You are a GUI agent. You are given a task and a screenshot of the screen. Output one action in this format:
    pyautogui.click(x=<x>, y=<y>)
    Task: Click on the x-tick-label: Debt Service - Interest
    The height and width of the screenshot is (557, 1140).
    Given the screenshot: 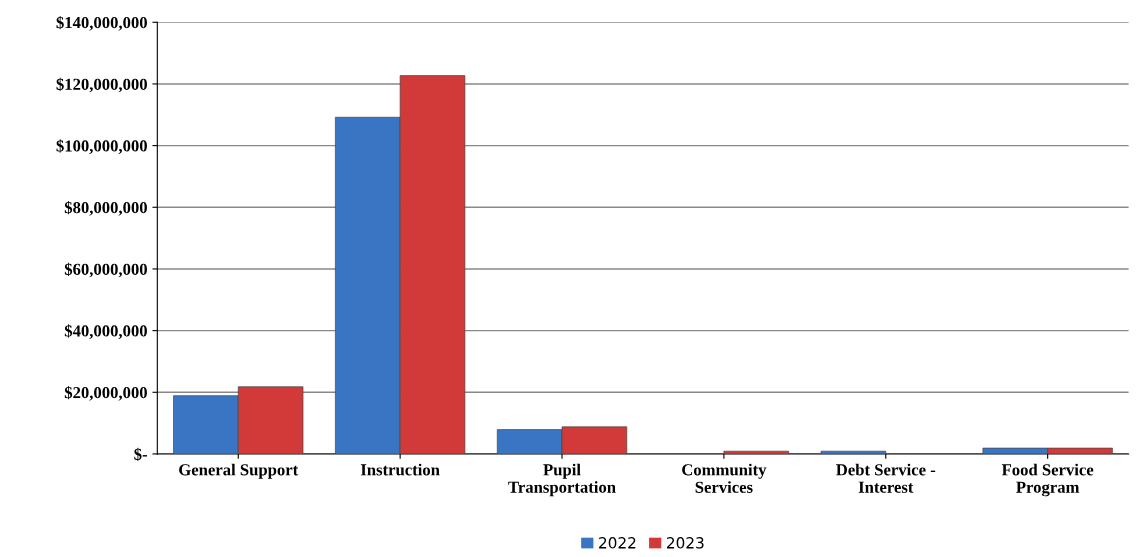 What is the action you would take?
    pyautogui.click(x=886, y=478)
    